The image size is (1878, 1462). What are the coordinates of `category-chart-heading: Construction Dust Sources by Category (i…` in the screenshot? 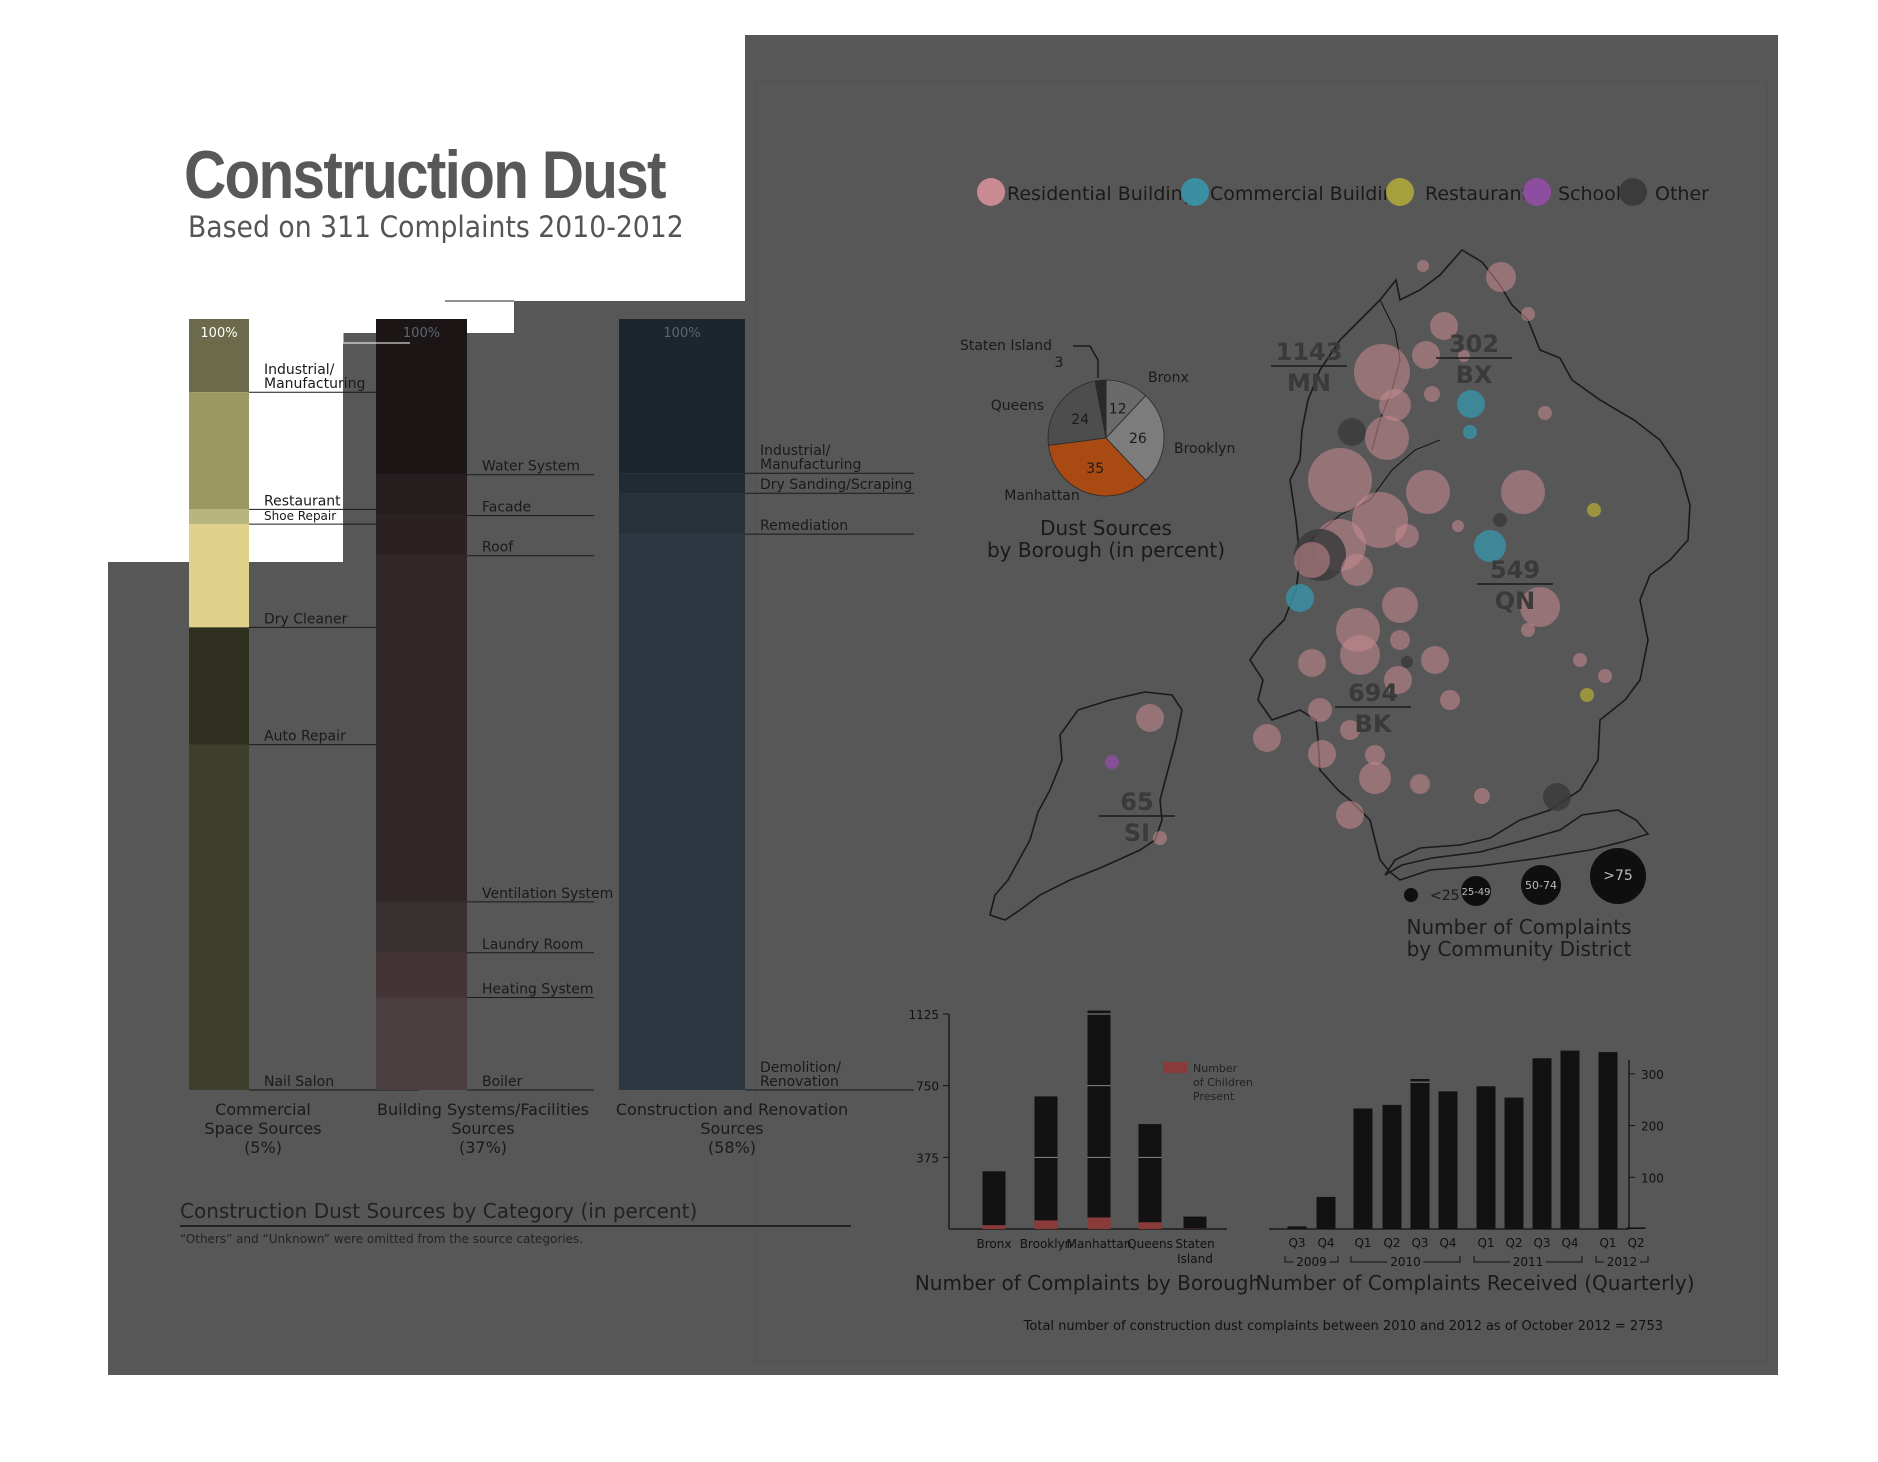 It's located at (438, 1211).